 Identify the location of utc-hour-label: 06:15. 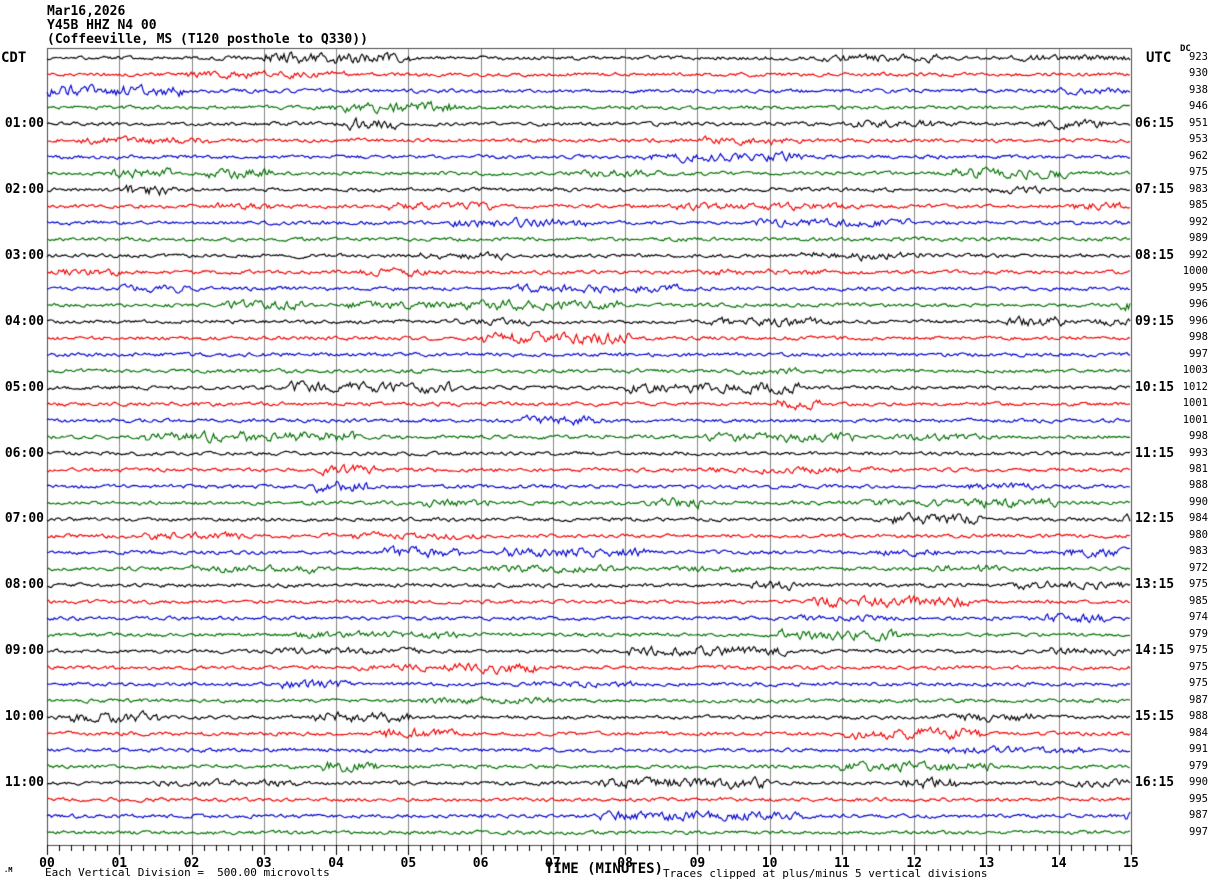
(1155, 123).